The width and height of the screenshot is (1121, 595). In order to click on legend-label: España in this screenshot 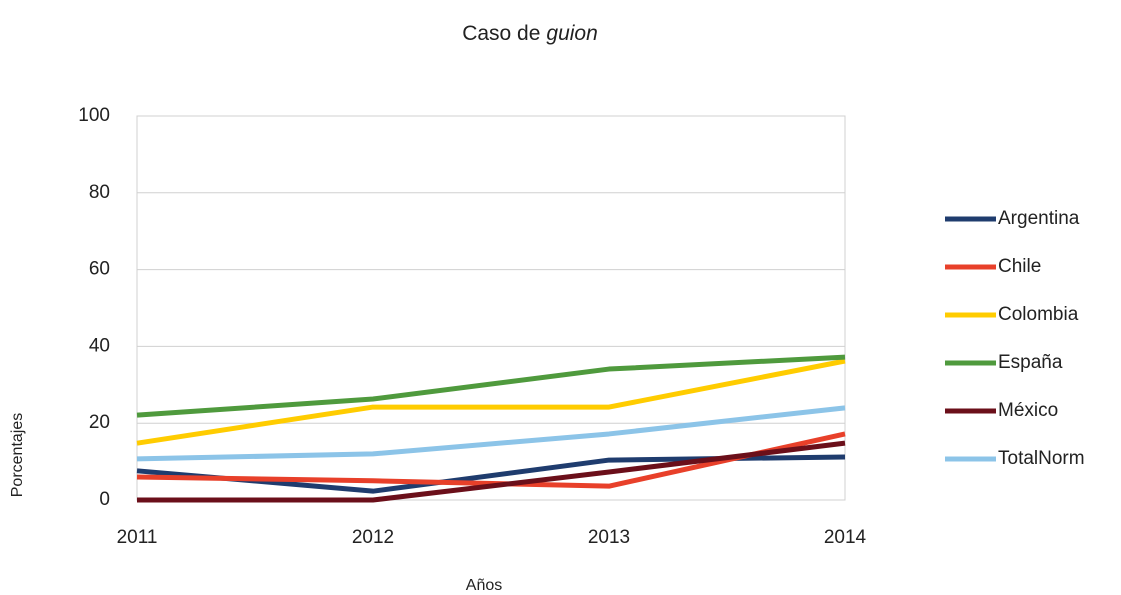, I will do `click(1030, 362)`.